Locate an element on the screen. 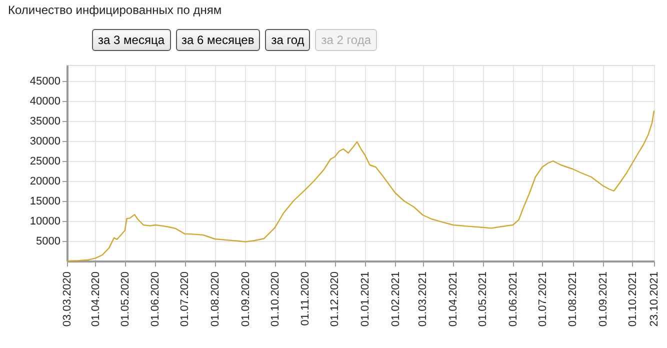 This screenshot has height=348, width=667. x-tick-label: 01.04.2021 is located at coordinates (454, 299).